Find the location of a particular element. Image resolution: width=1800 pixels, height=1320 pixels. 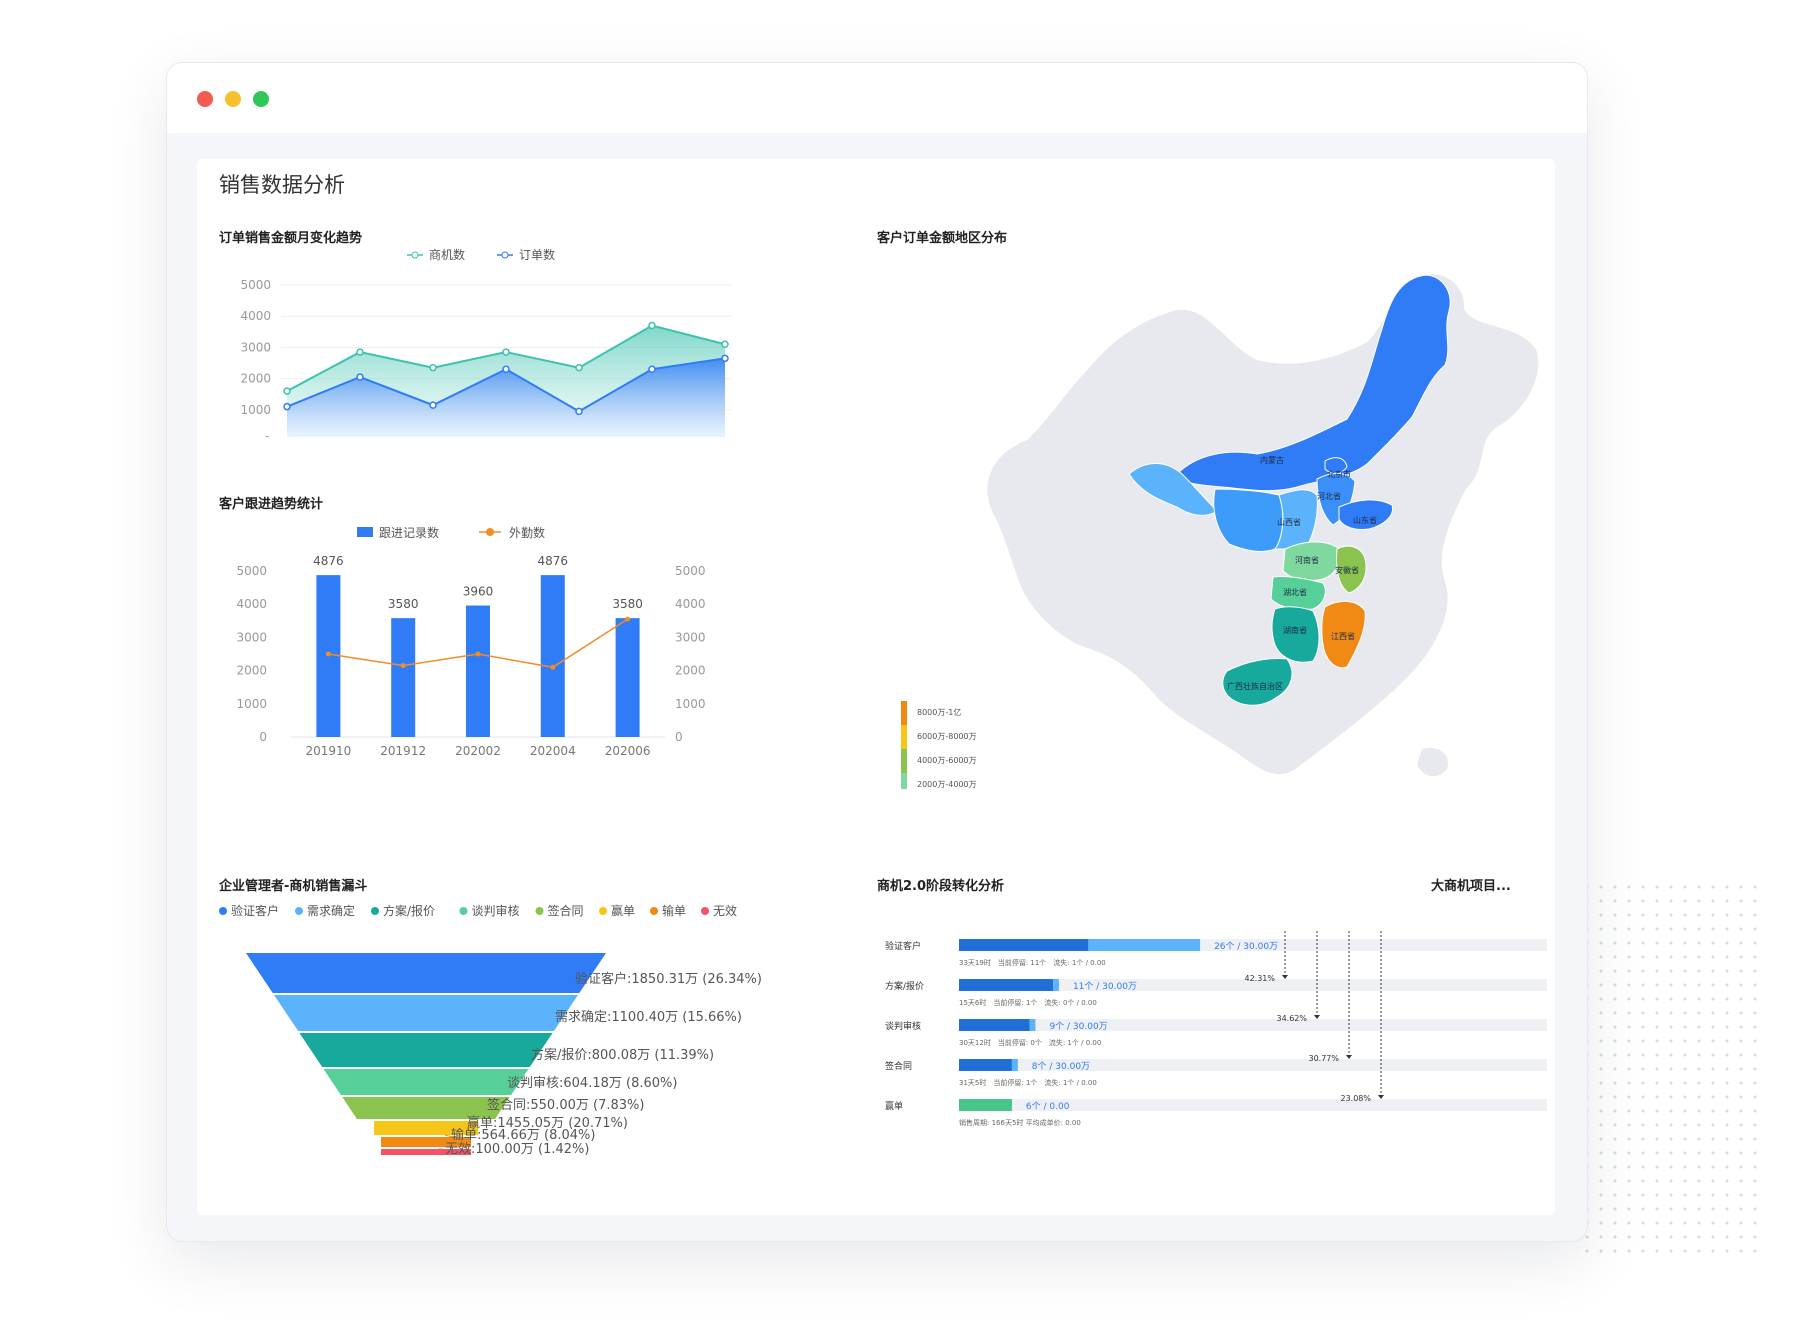

legend-label: 订单数 is located at coordinates (537, 254).